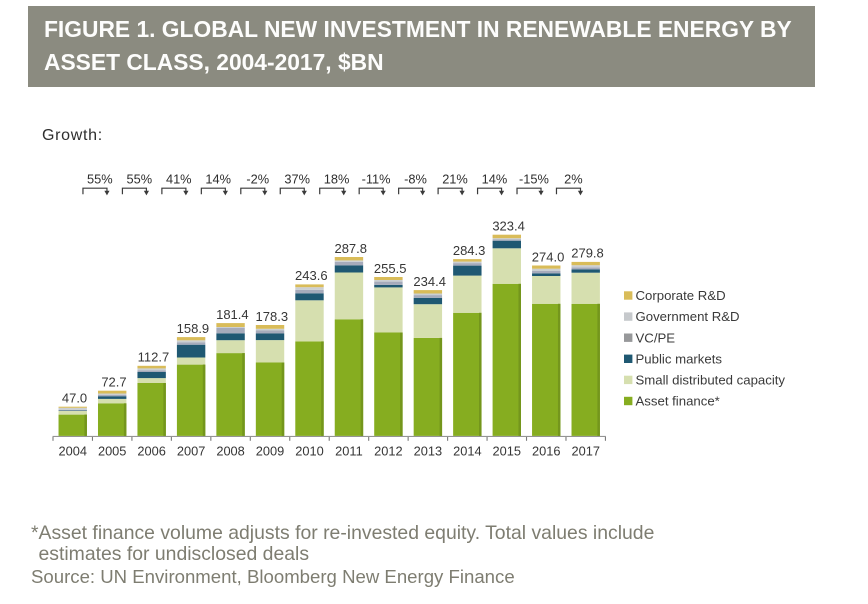 This screenshot has height=604, width=868. I want to click on svg-text: Small distributed capacity, so click(711, 380).